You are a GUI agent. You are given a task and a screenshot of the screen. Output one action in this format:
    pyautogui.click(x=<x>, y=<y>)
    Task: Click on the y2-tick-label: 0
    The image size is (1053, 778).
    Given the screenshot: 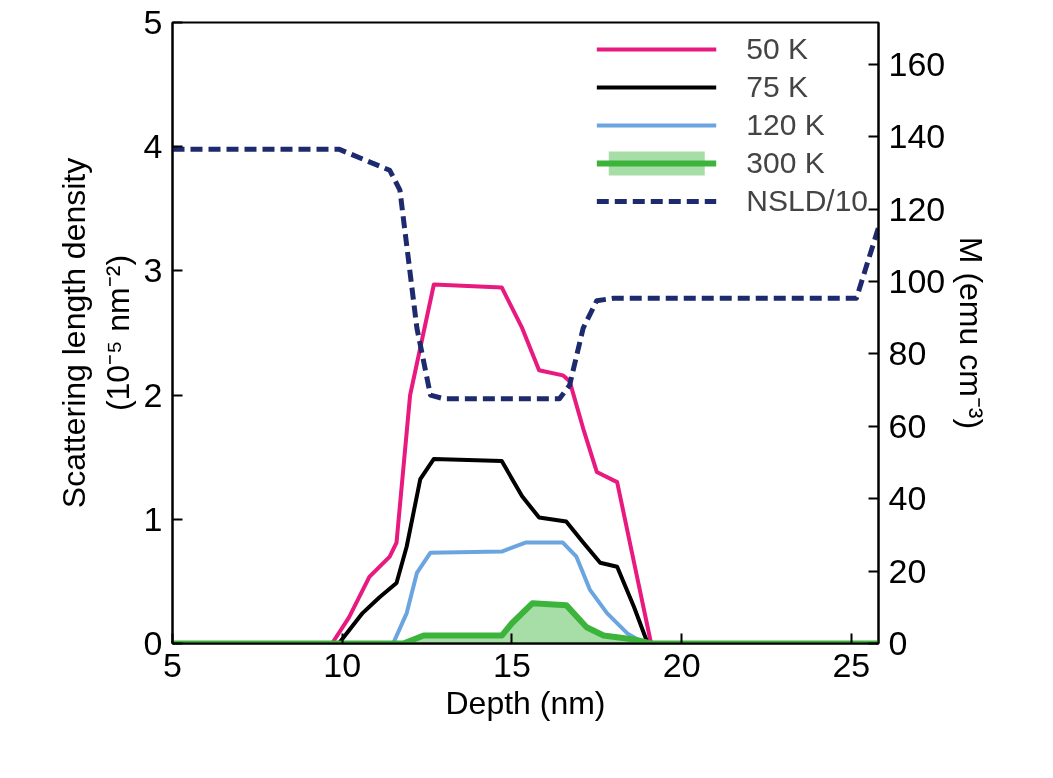 What is the action you would take?
    pyautogui.click(x=898, y=643)
    